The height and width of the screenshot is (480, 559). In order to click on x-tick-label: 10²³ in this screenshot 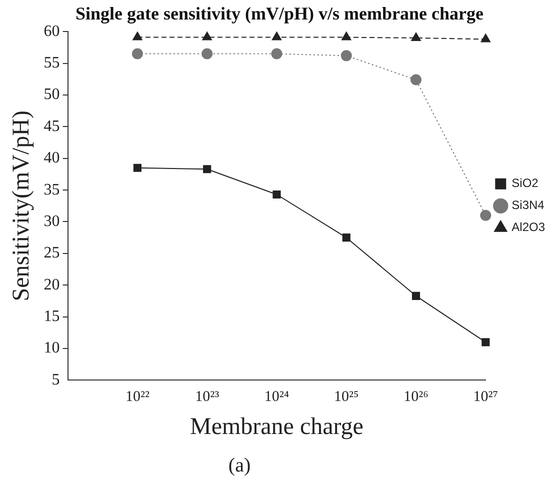, I will do `click(207, 397)`.